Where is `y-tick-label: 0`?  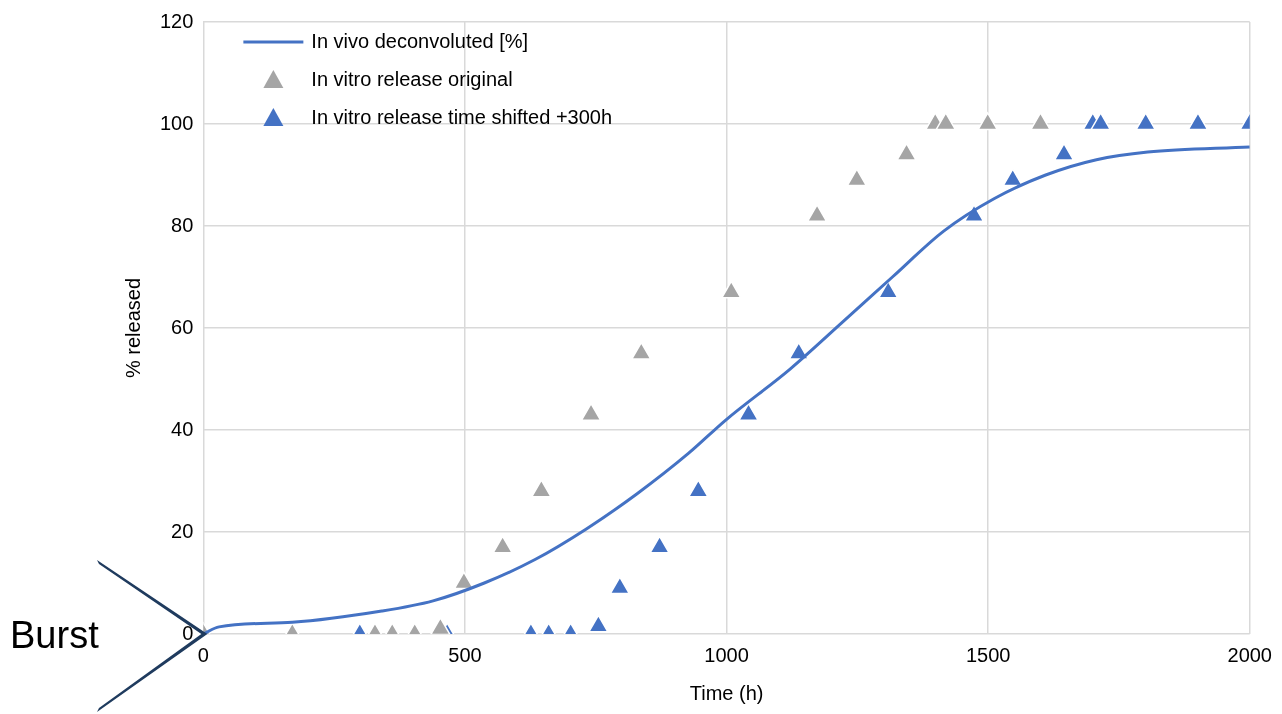 y-tick-label: 0 is located at coordinates (188, 632).